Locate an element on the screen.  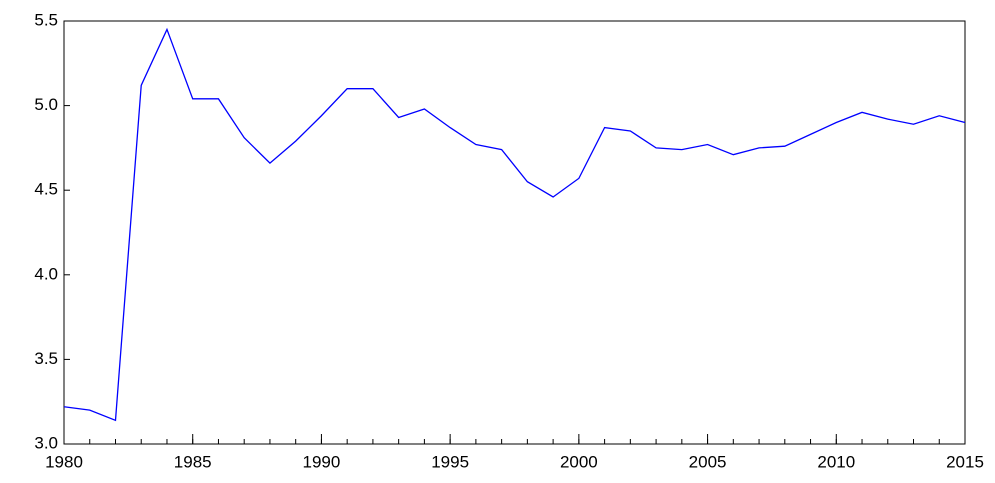
x-tick-label: 1985 is located at coordinates (193, 461).